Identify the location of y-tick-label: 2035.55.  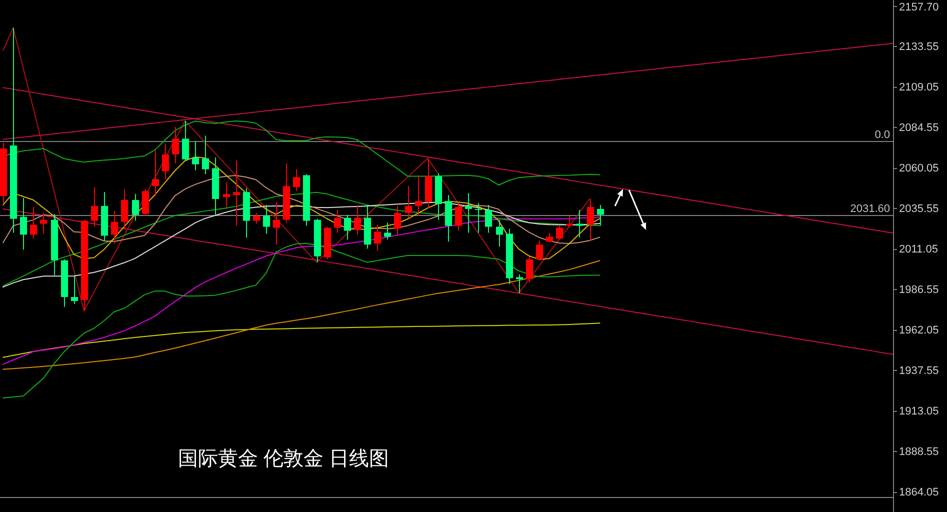
(919, 209).